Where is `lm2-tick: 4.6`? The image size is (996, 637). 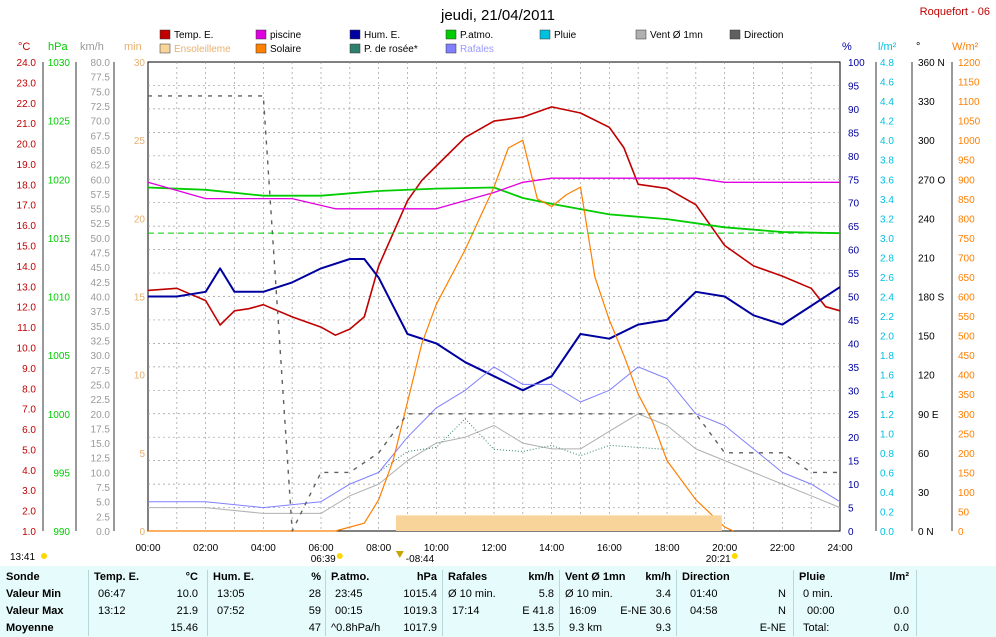 lm2-tick: 4.6 is located at coordinates (887, 83).